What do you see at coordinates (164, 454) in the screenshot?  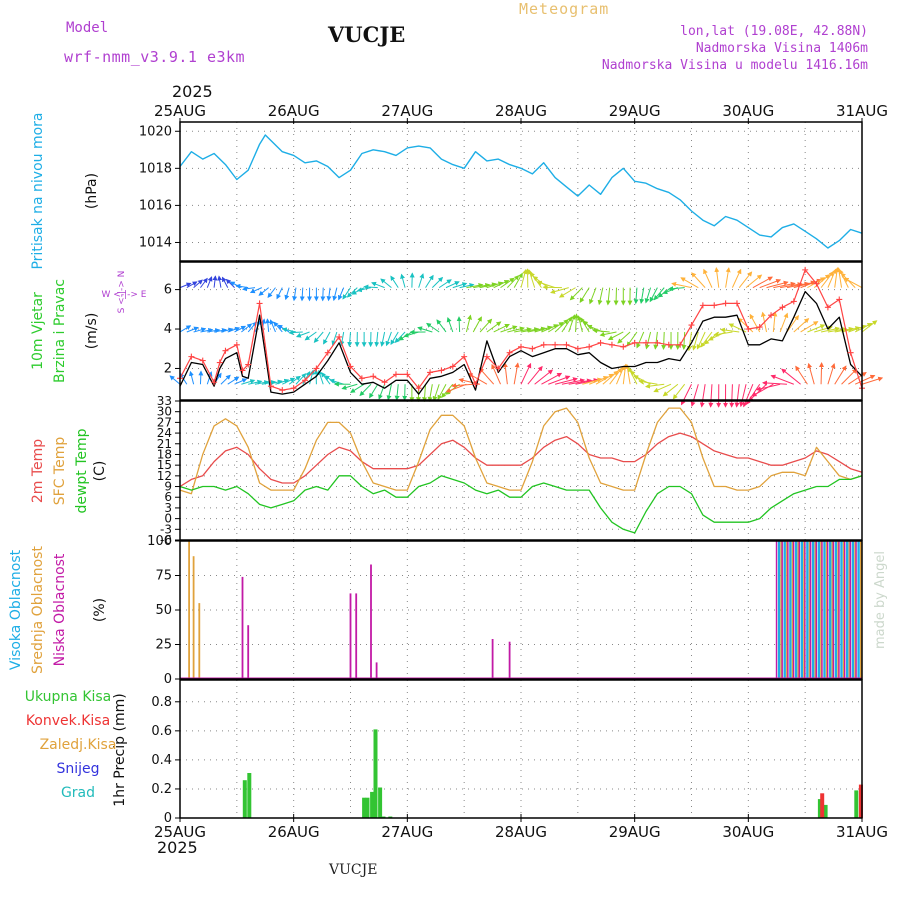 I see `y-tick-label-temperature: 18` at bounding box center [164, 454].